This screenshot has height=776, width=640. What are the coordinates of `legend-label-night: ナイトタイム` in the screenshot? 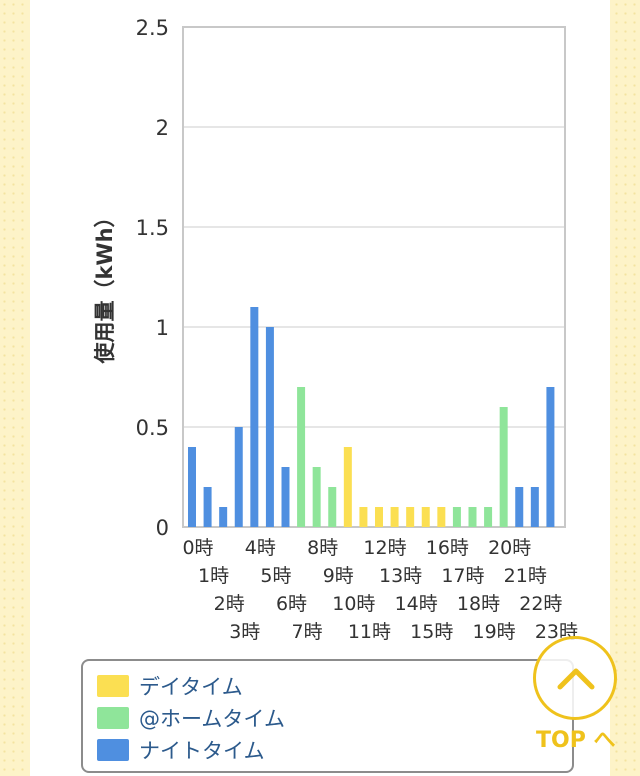 It's located at (202, 751).